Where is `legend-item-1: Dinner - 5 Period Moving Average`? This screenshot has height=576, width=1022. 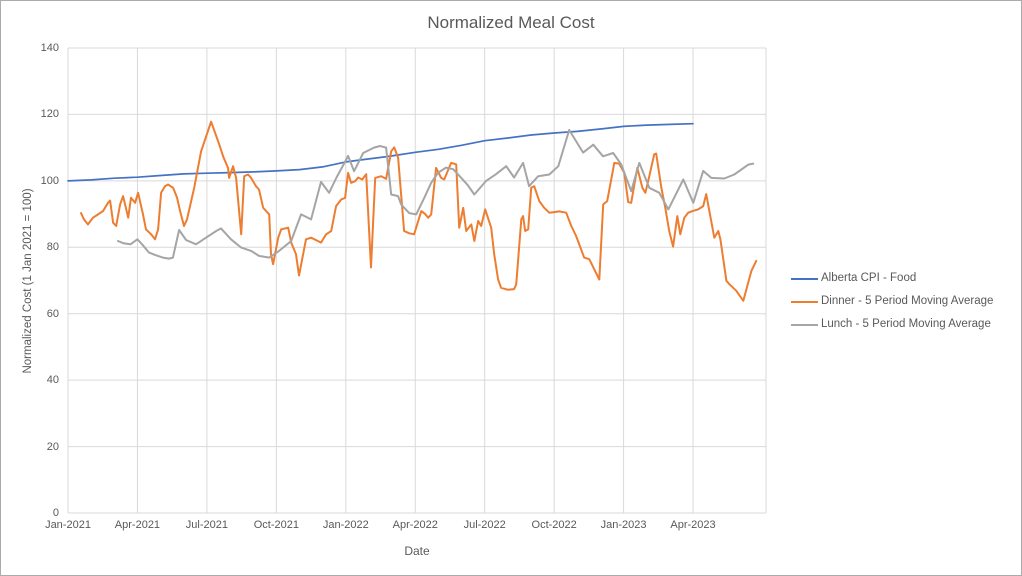 legend-item-1: Dinner - 5 Period Moving Average is located at coordinates (892, 301).